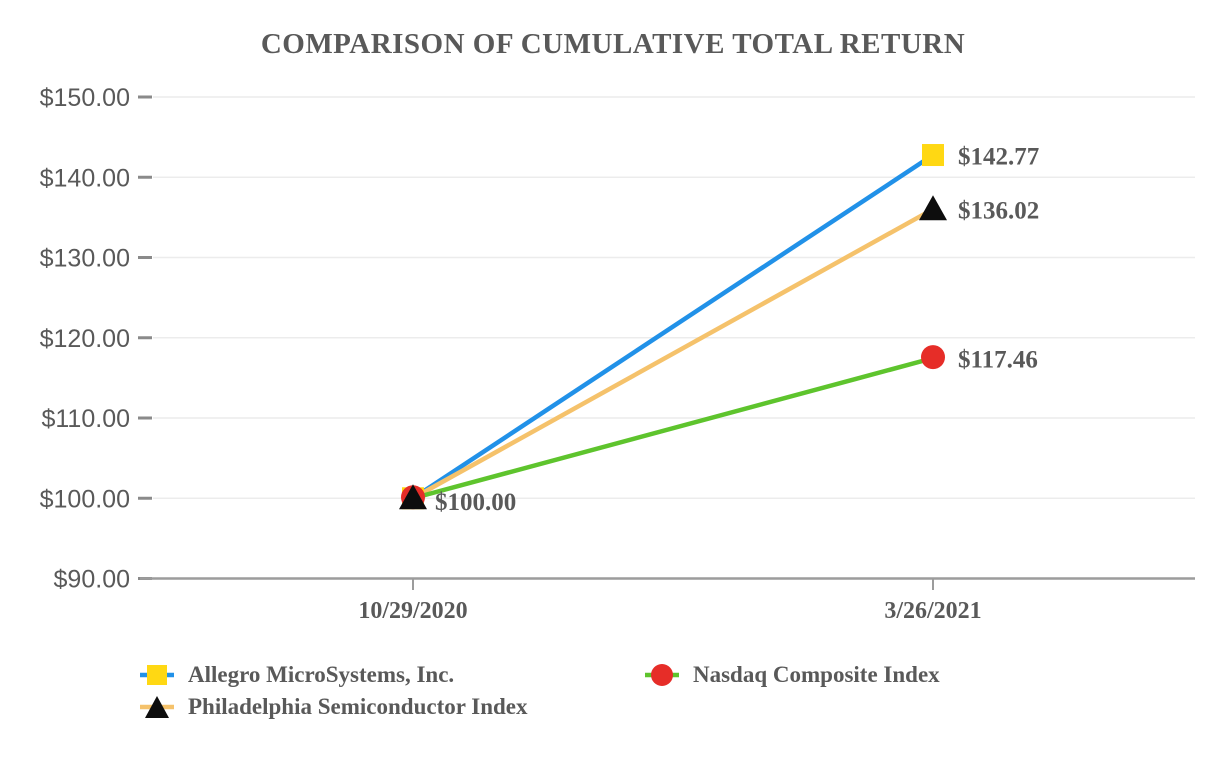 The width and height of the screenshot is (1226, 760). I want to click on legend-item-philadelphia: Philadelphia Semiconductor Index, so click(392, 707).